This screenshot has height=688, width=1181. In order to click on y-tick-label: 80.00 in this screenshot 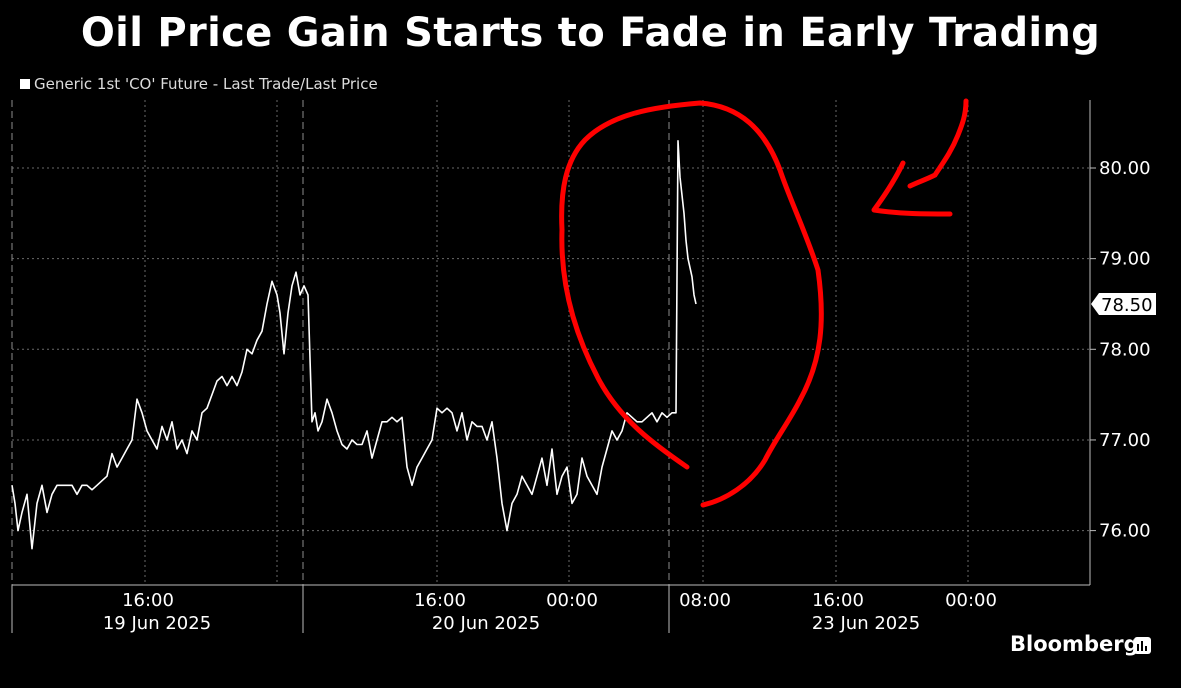, I will do `click(1125, 168)`.